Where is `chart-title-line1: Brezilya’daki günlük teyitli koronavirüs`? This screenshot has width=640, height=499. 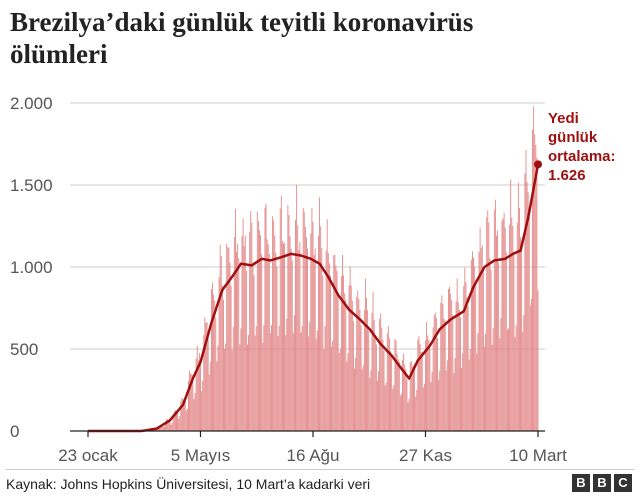 chart-title-line1: Brezilya’daki günlük teyitli koronavirüs is located at coordinates (242, 22).